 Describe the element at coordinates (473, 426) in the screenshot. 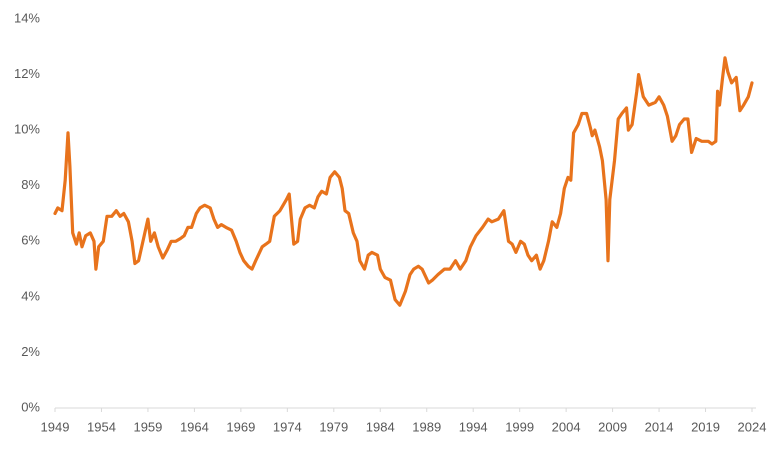

I see `x-tick-label: 1994` at that location.